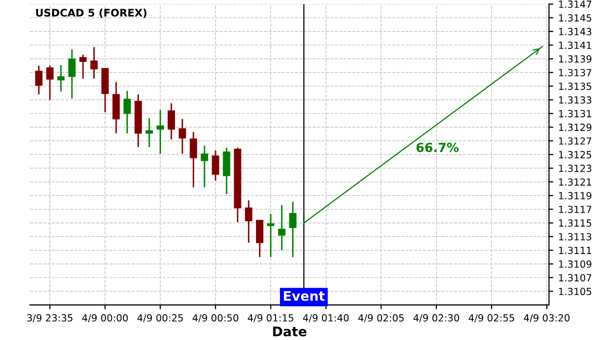  What do you see at coordinates (575, 168) in the screenshot?
I see `y-tick-label: 1.3123` at bounding box center [575, 168].